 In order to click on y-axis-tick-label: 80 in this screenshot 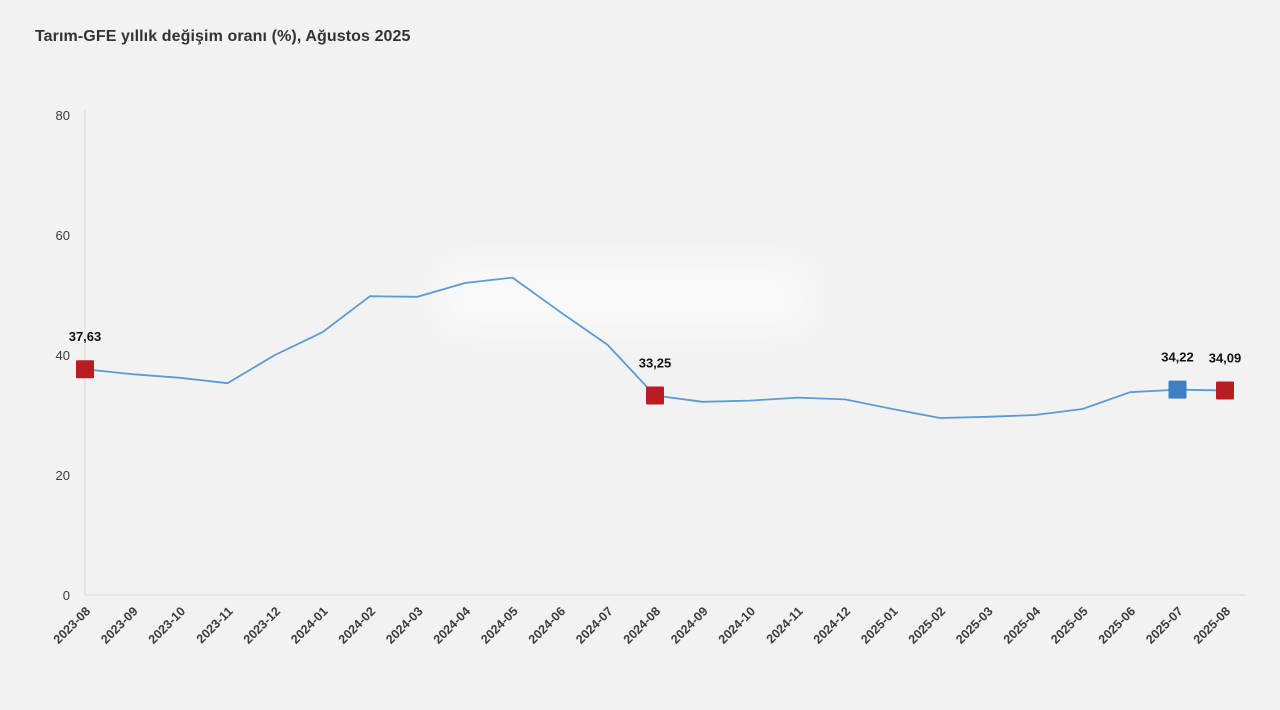, I will do `click(63, 115)`.